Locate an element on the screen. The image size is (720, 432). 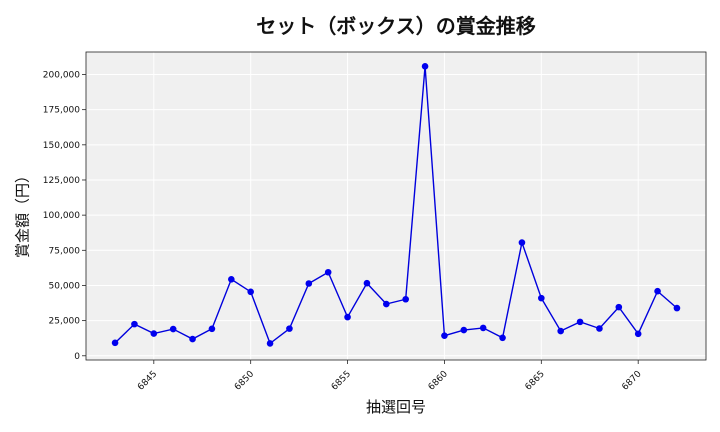
y-tick-label: 25,000 is located at coordinates (65, 322).